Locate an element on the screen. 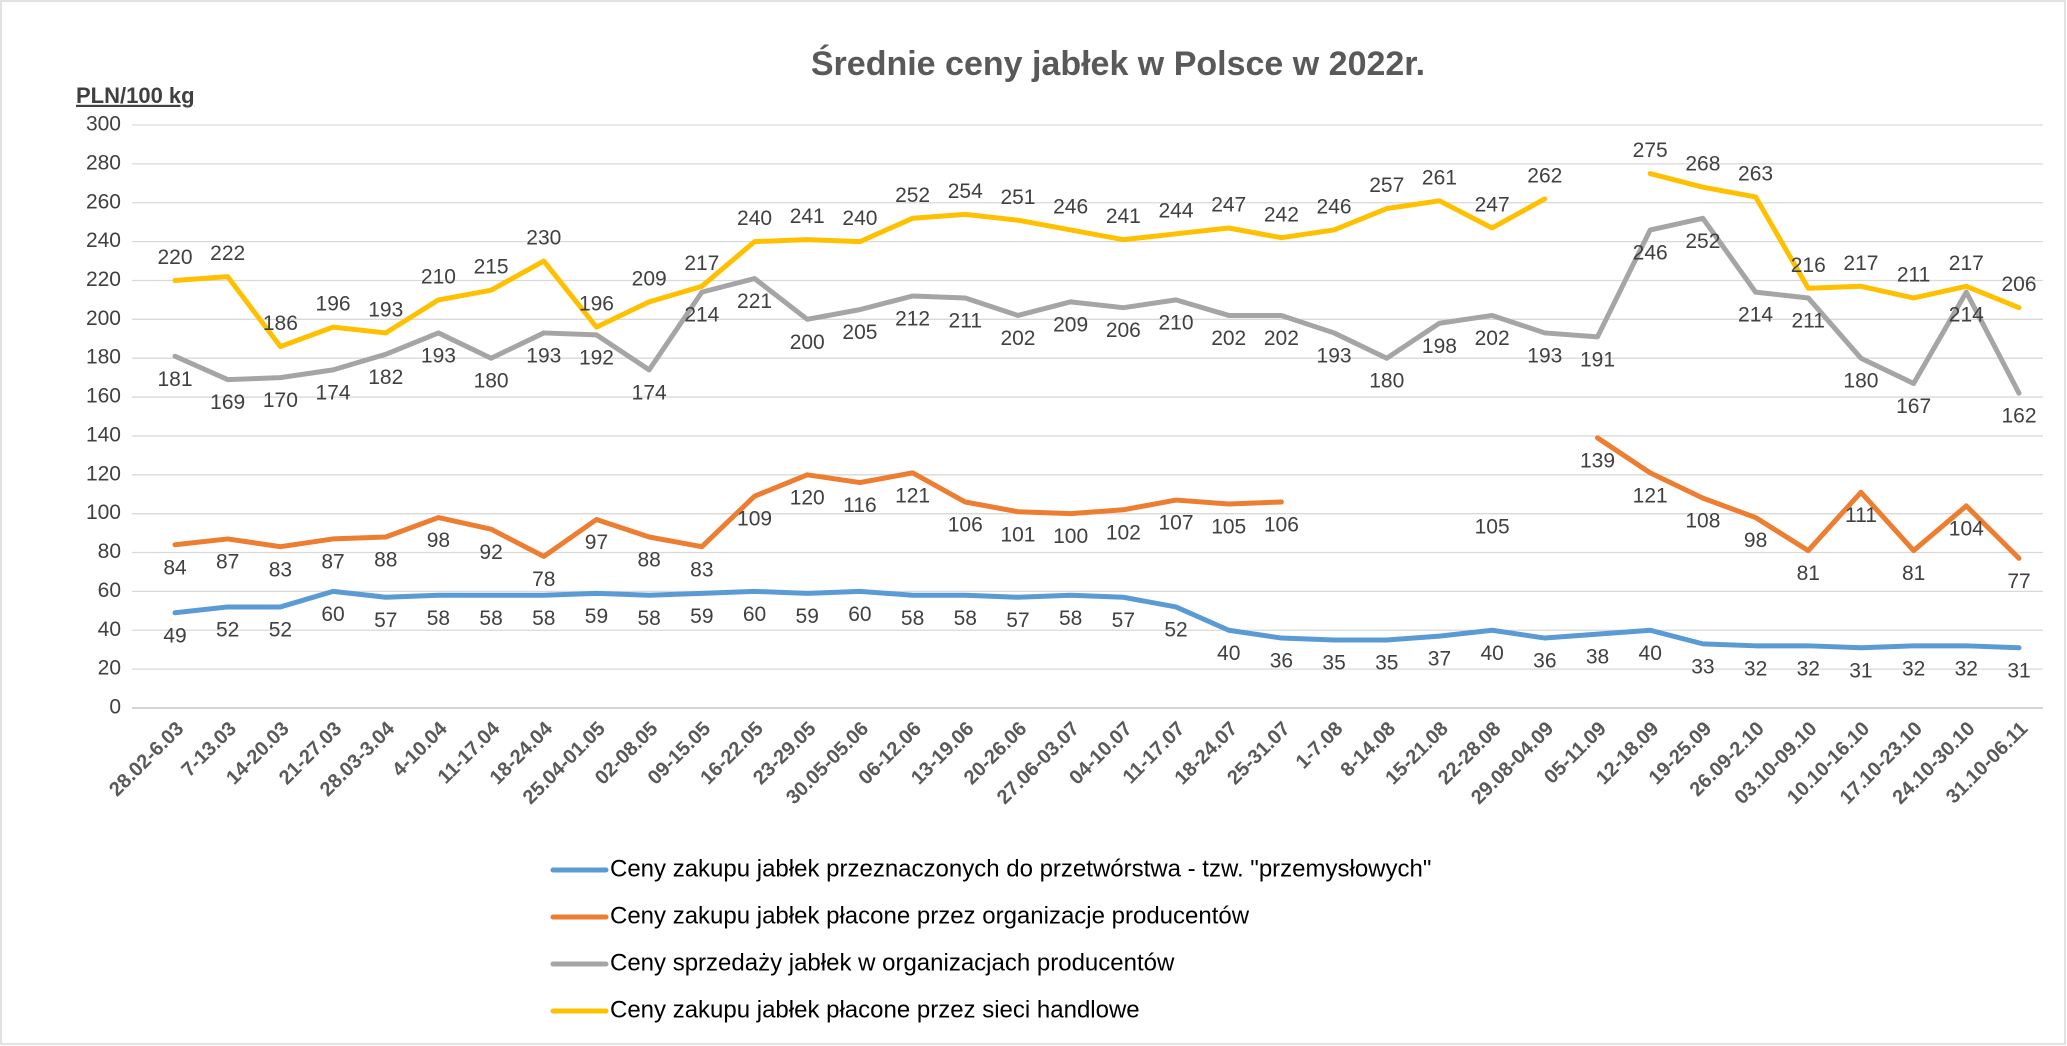  chart-title: Średnie ceny jabłek w Polsce w 2022r. is located at coordinates (1118, 64).